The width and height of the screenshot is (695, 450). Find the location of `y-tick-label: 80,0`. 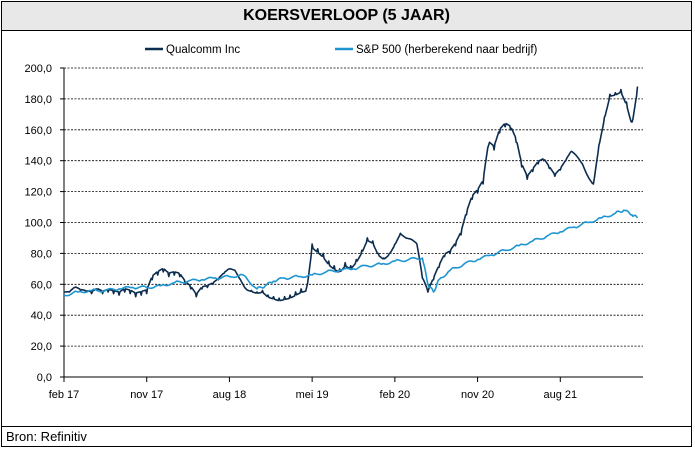

y-tick-label: 80,0 is located at coordinates (41, 254).